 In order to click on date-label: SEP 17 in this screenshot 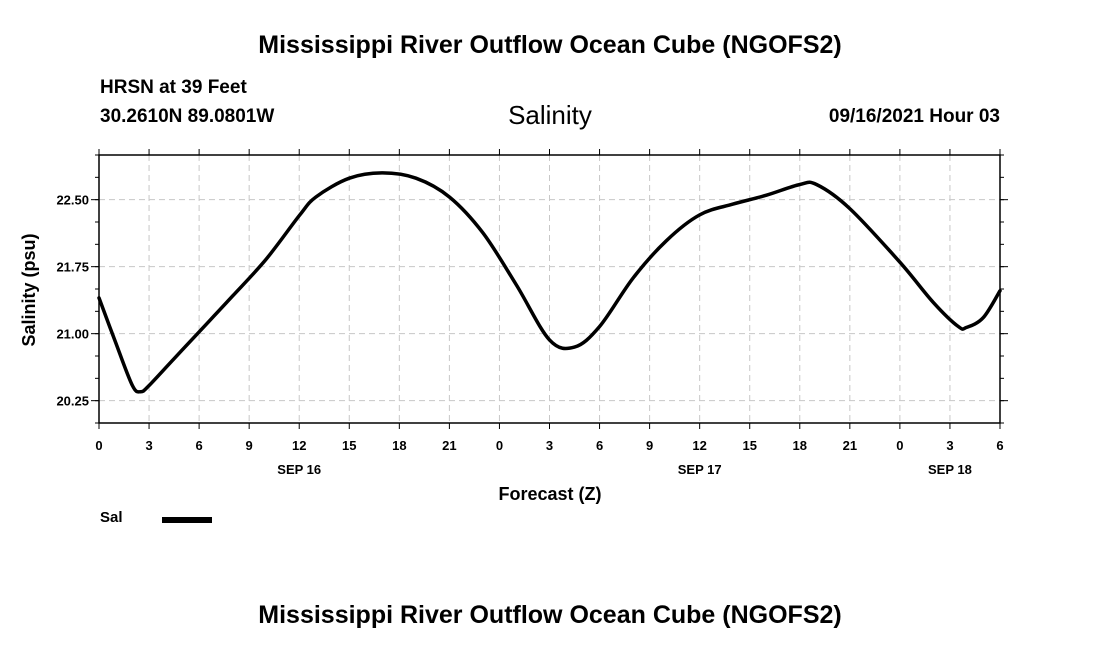, I will do `click(700, 469)`.